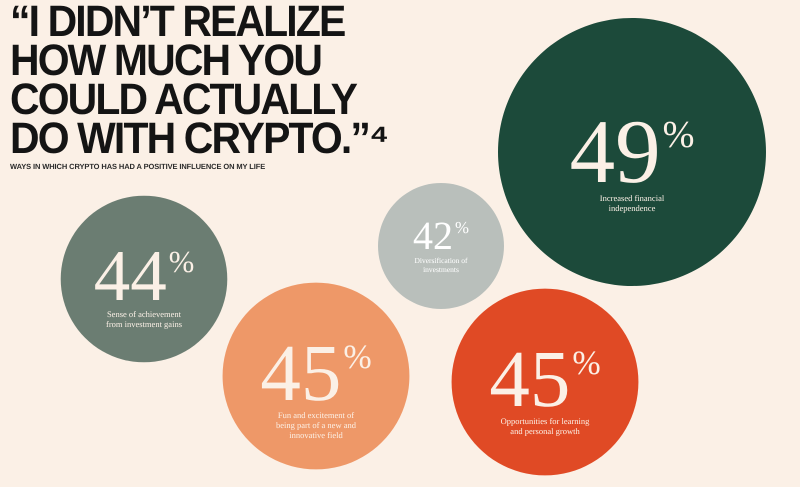 This screenshot has width=800, height=487. I want to click on category-label: Sense of achievement from investment gains, so click(143, 319).